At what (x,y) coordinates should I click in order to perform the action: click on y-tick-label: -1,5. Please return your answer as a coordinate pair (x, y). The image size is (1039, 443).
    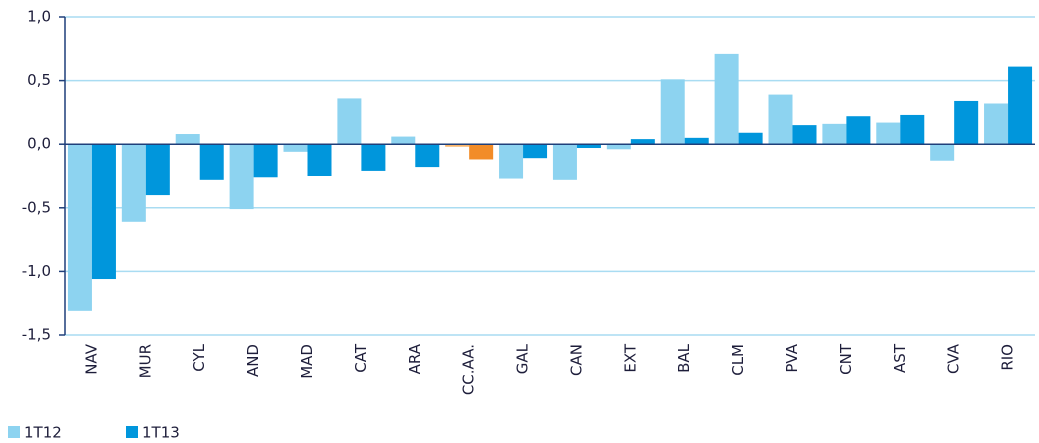
    Looking at the image, I should click on (36, 335).